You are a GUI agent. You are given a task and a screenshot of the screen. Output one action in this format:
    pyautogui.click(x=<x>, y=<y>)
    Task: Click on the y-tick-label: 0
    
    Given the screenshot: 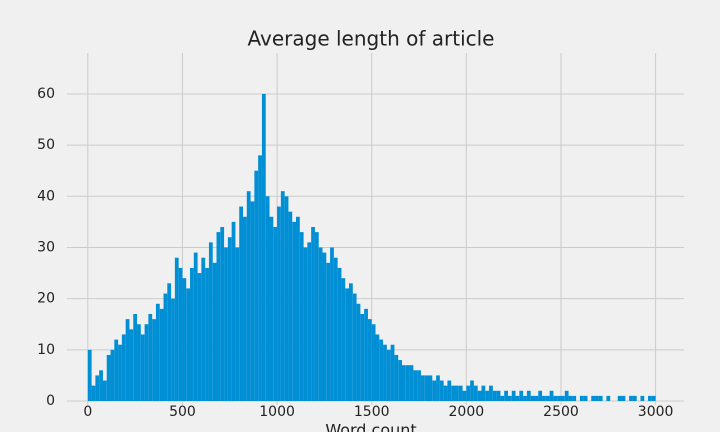 What is the action you would take?
    pyautogui.click(x=50, y=401)
    